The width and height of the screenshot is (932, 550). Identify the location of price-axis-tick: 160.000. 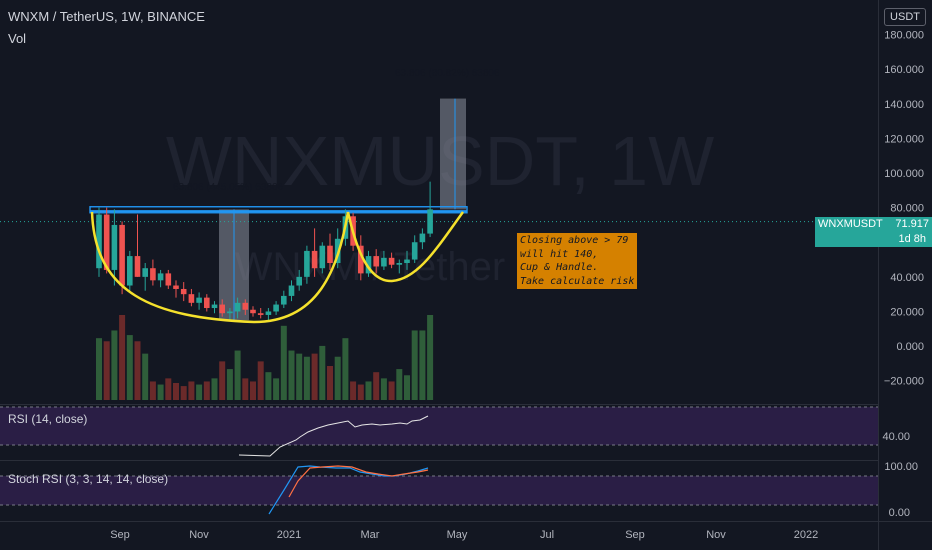
(904, 70).